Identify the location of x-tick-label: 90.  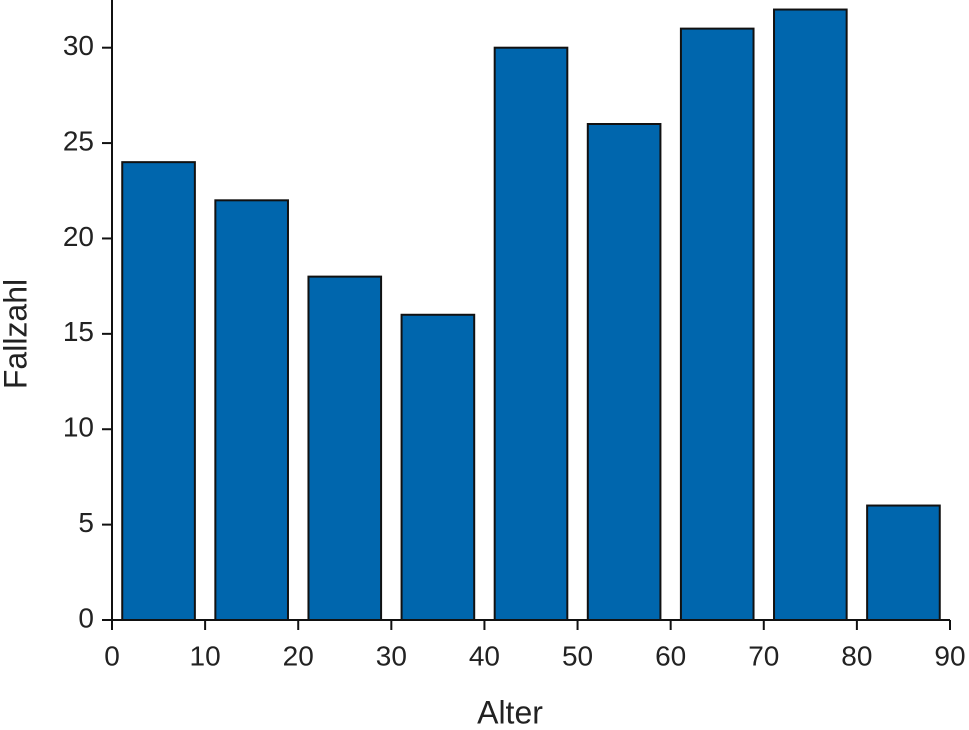
(949, 655).